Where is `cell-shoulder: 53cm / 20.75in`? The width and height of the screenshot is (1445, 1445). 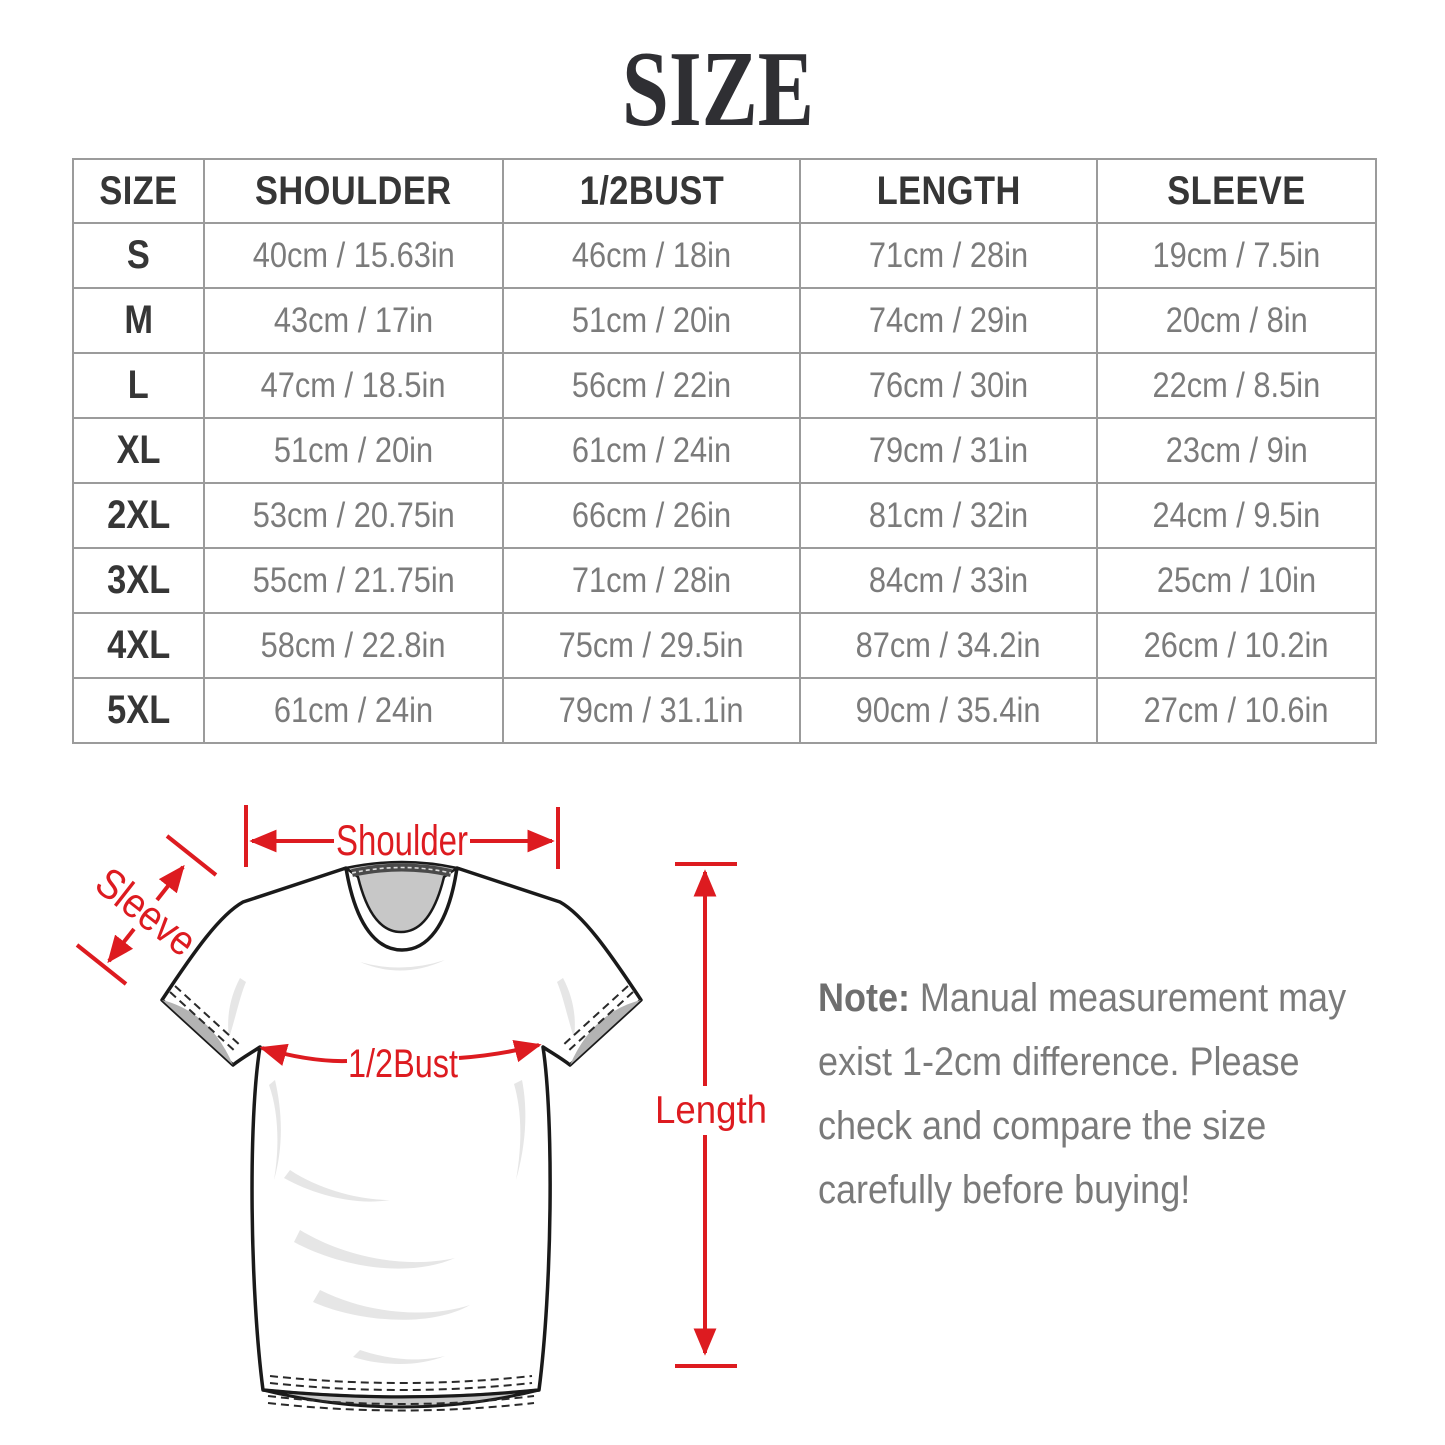
cell-shoulder: 53cm / 20.75in is located at coordinates (353, 515).